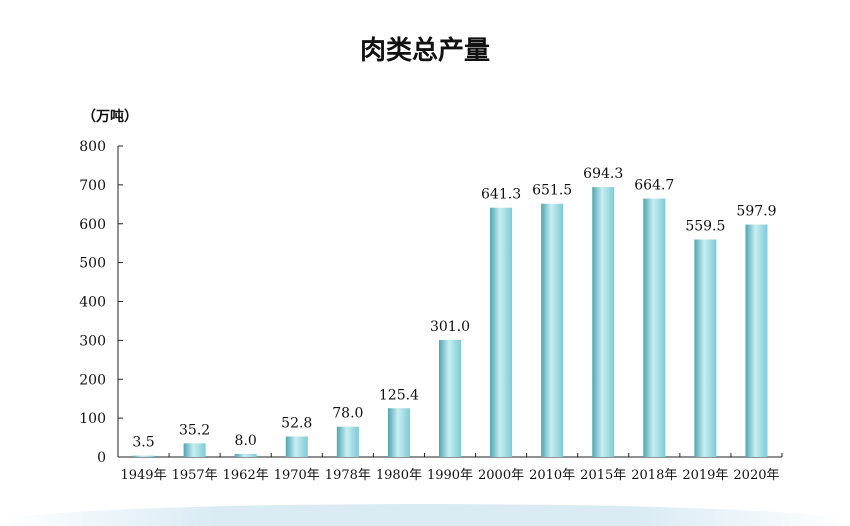  What do you see at coordinates (399, 475) in the screenshot?
I see `x-tick-label: 1980年` at bounding box center [399, 475].